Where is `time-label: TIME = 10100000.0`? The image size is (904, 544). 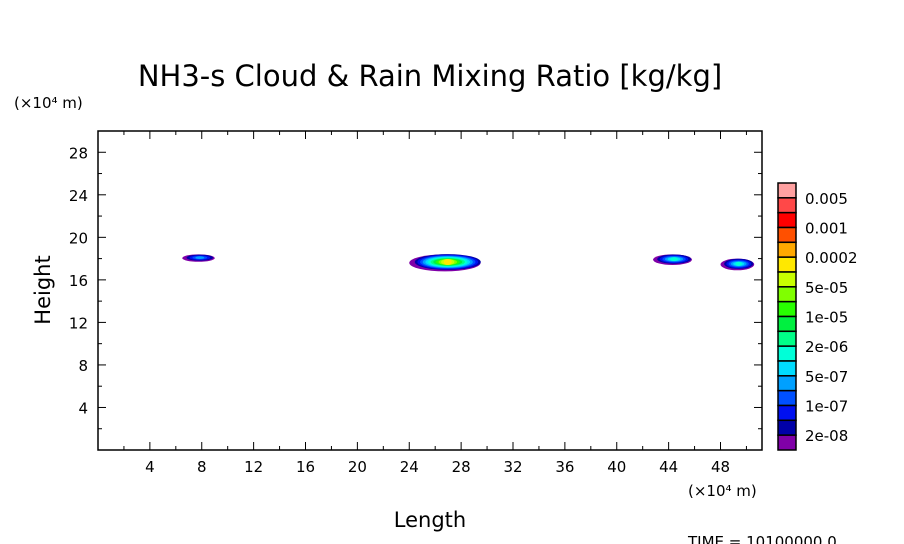 time-label: TIME = 10100000.0 is located at coordinates (762, 538).